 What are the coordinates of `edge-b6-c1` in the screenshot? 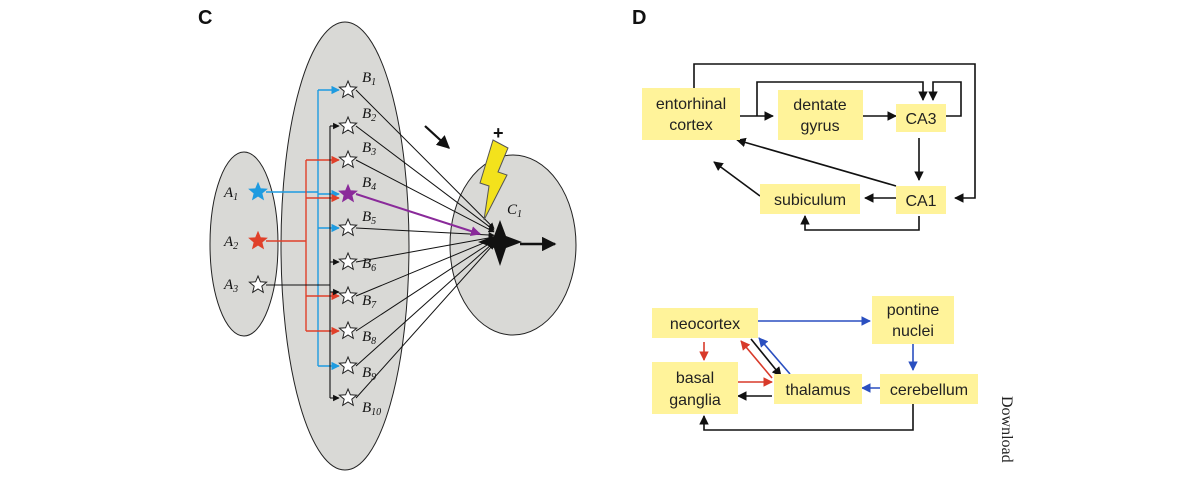 It's located at (425, 249).